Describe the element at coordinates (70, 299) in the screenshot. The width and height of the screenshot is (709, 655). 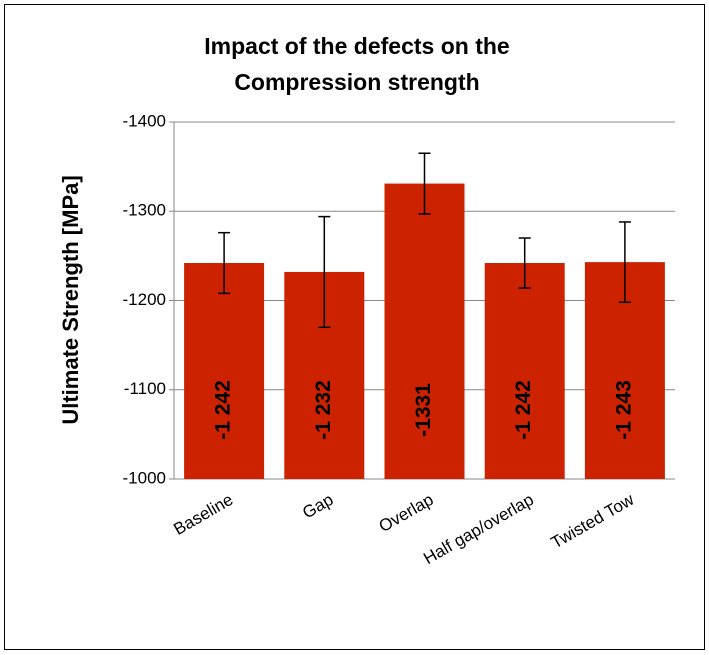
I see `y-axis-label: Ultimate Strength [MPa]` at that location.